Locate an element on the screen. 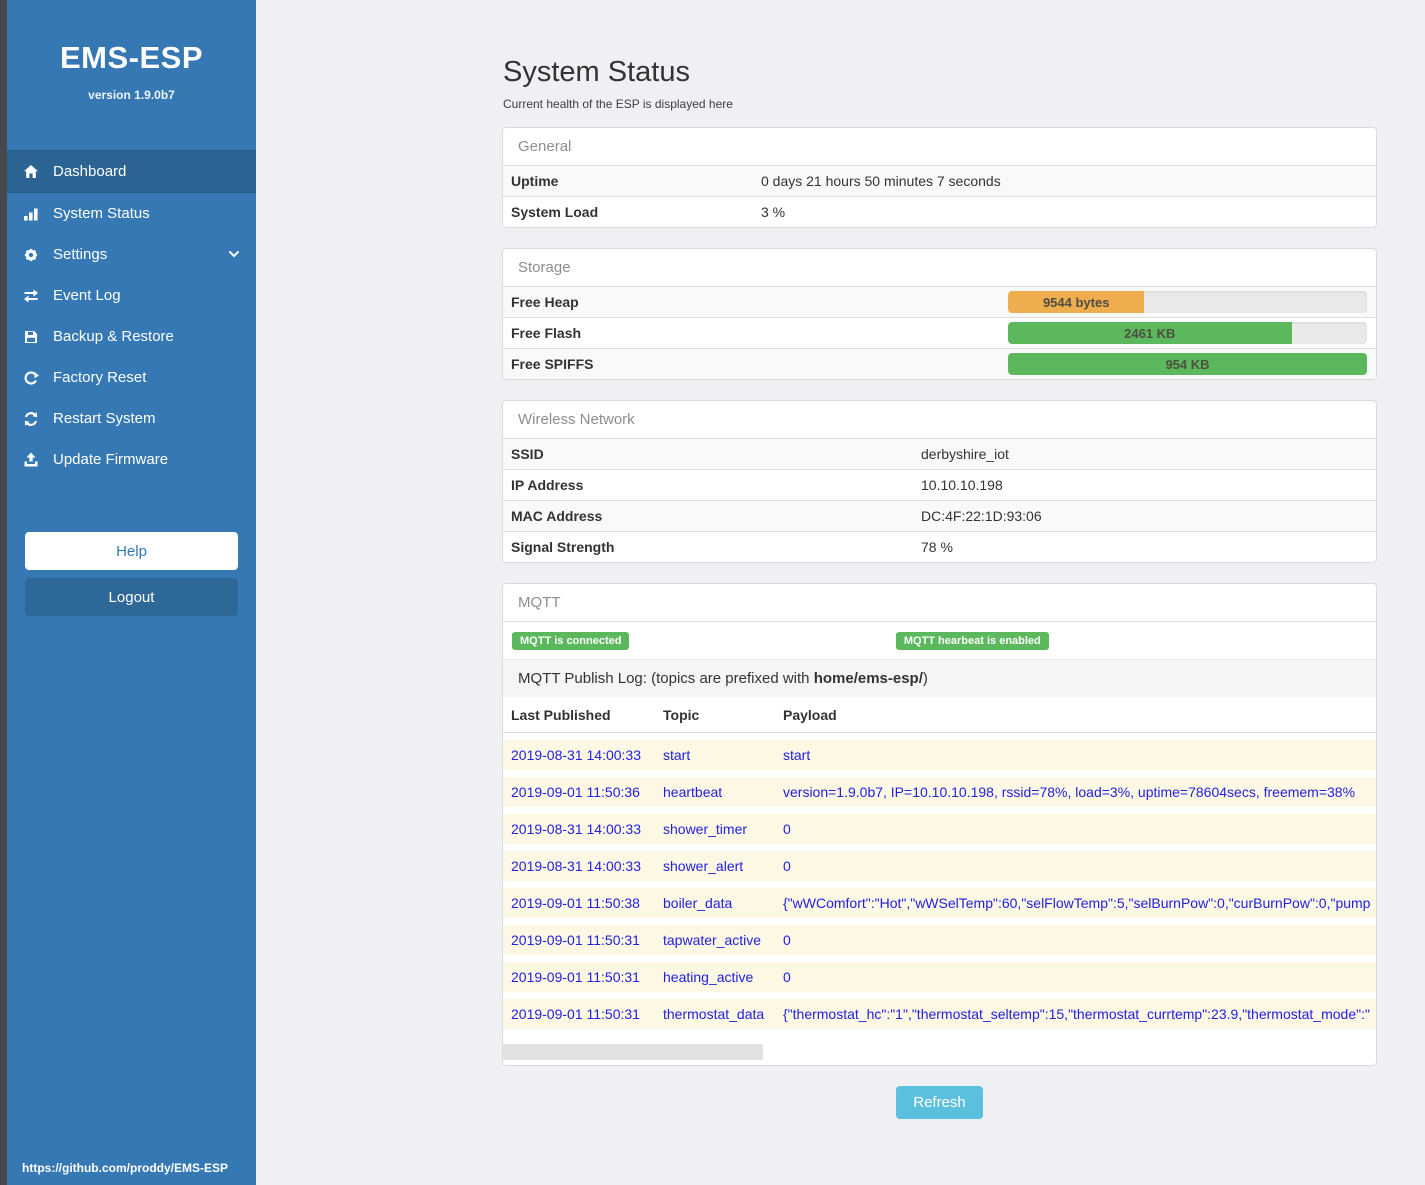 The width and height of the screenshot is (1425, 1185). sidebar-item-label: Update Firmware is located at coordinates (111, 459).